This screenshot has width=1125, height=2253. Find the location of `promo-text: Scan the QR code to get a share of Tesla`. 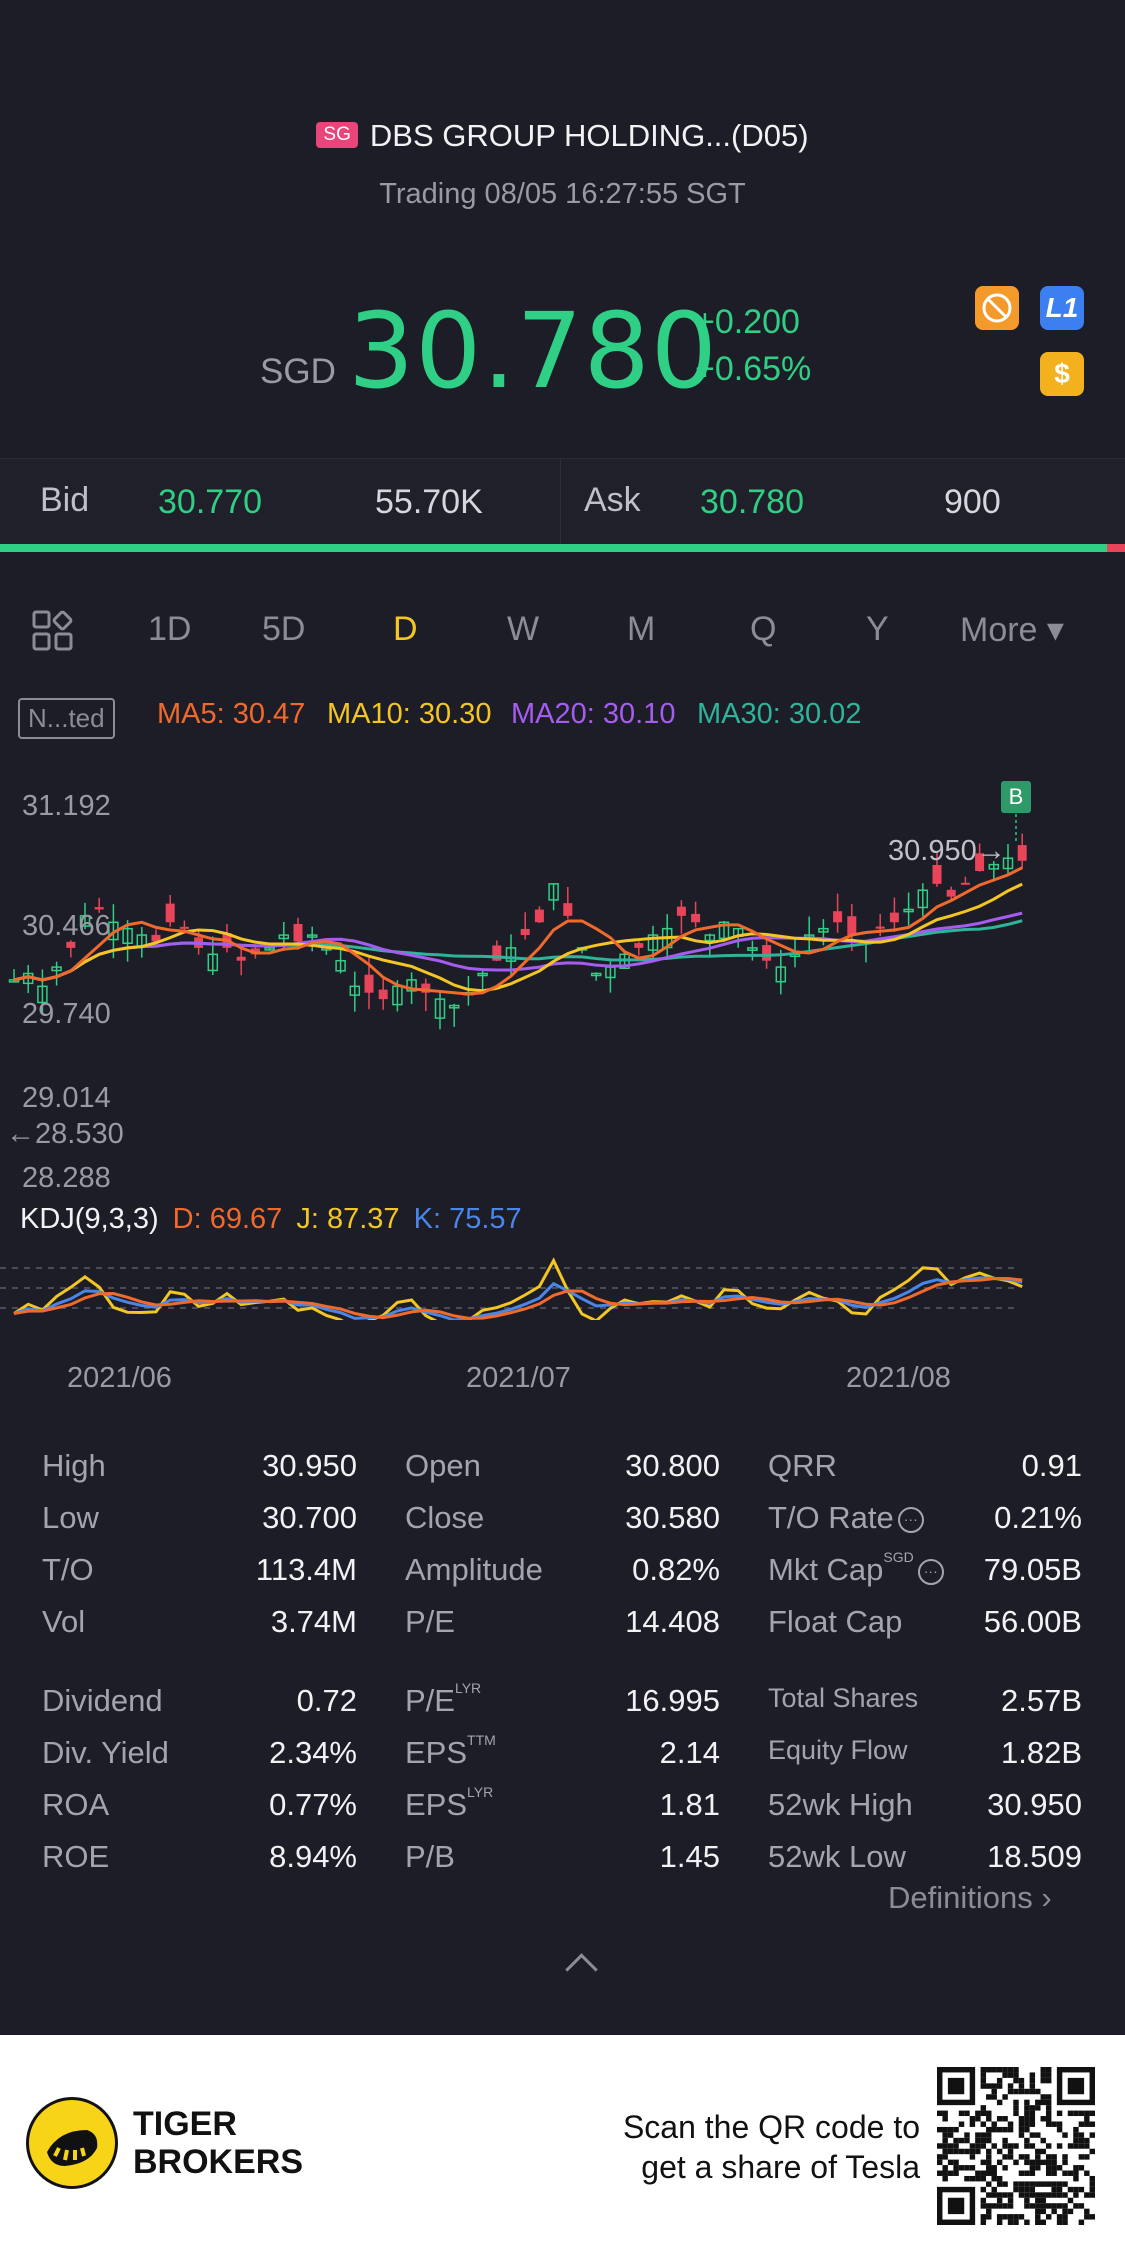

promo-text: Scan the QR code to get a share of Tesla is located at coordinates (730, 2147).